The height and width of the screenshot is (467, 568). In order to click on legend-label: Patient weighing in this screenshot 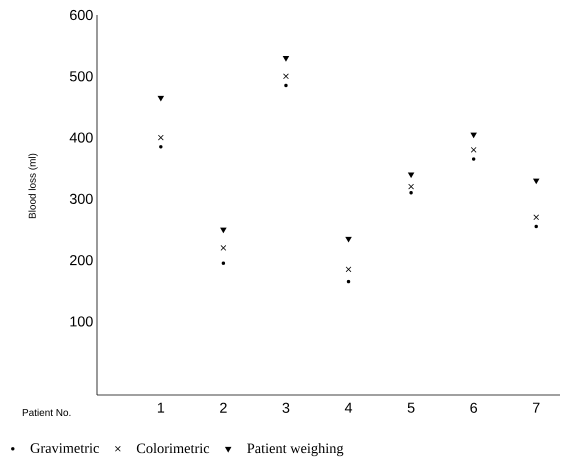, I will do `click(295, 449)`.